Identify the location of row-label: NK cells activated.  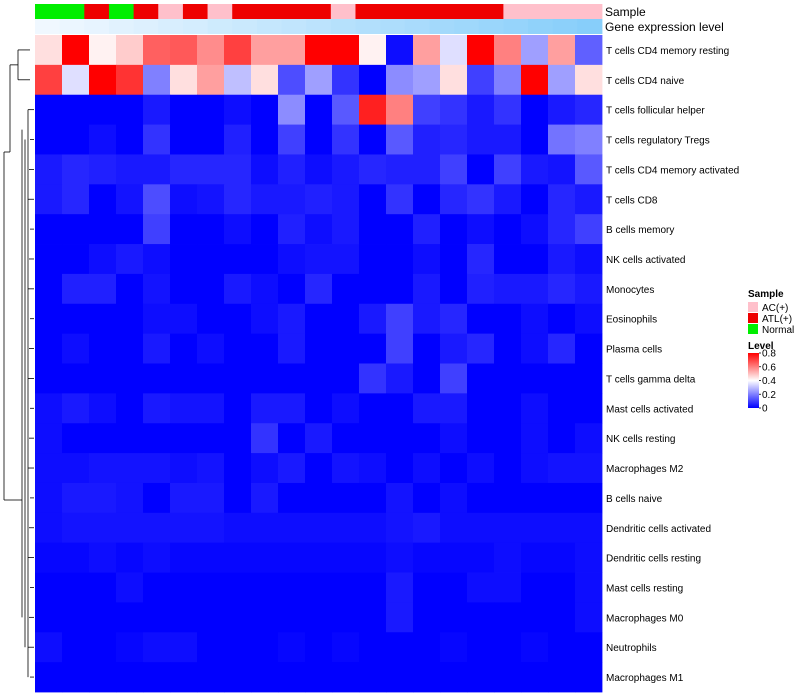
(645, 260).